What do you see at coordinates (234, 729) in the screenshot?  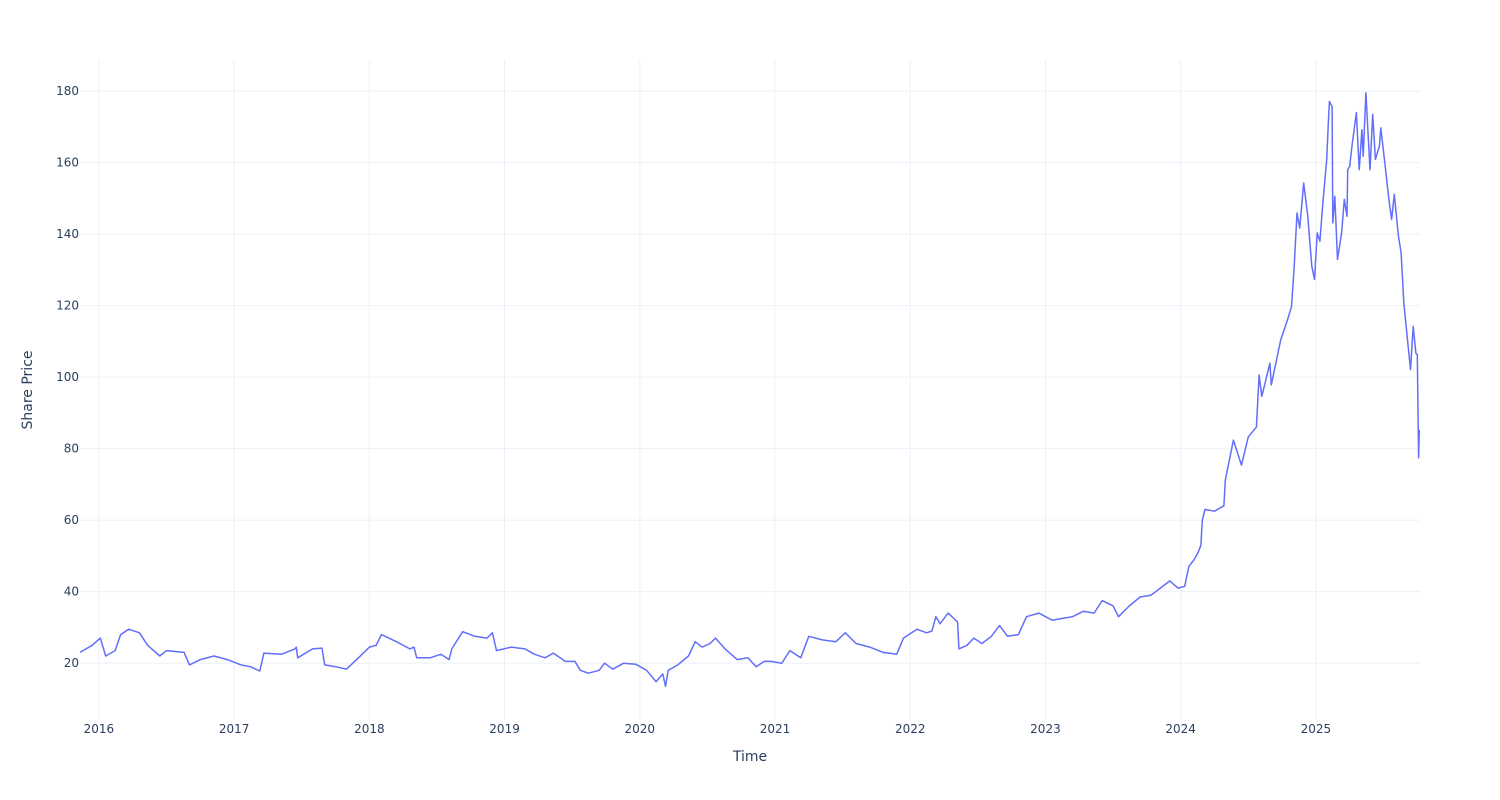 I see `x-tick-label: 2017` at bounding box center [234, 729].